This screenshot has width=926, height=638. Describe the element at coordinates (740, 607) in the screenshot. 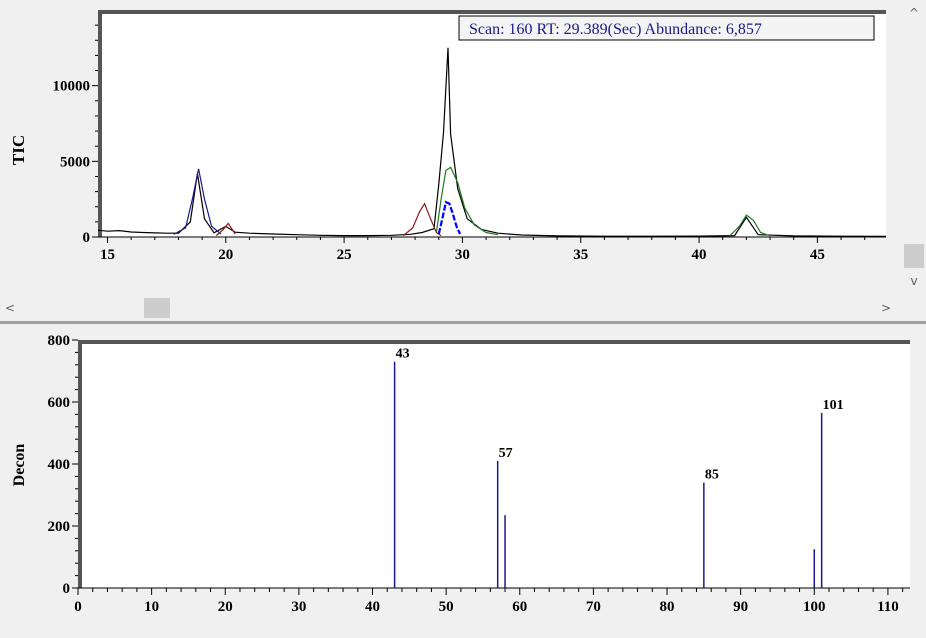

I see `decon-x-tick-label: 90` at that location.